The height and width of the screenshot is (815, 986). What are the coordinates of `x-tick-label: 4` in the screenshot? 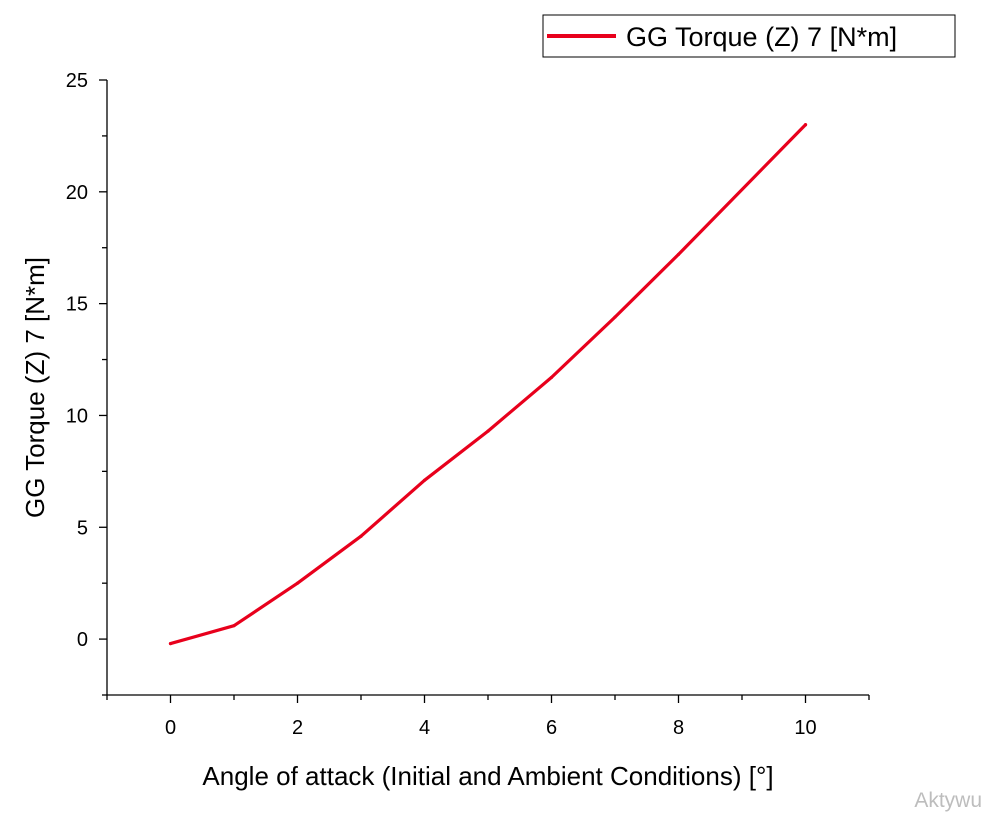 It's located at (424, 728).